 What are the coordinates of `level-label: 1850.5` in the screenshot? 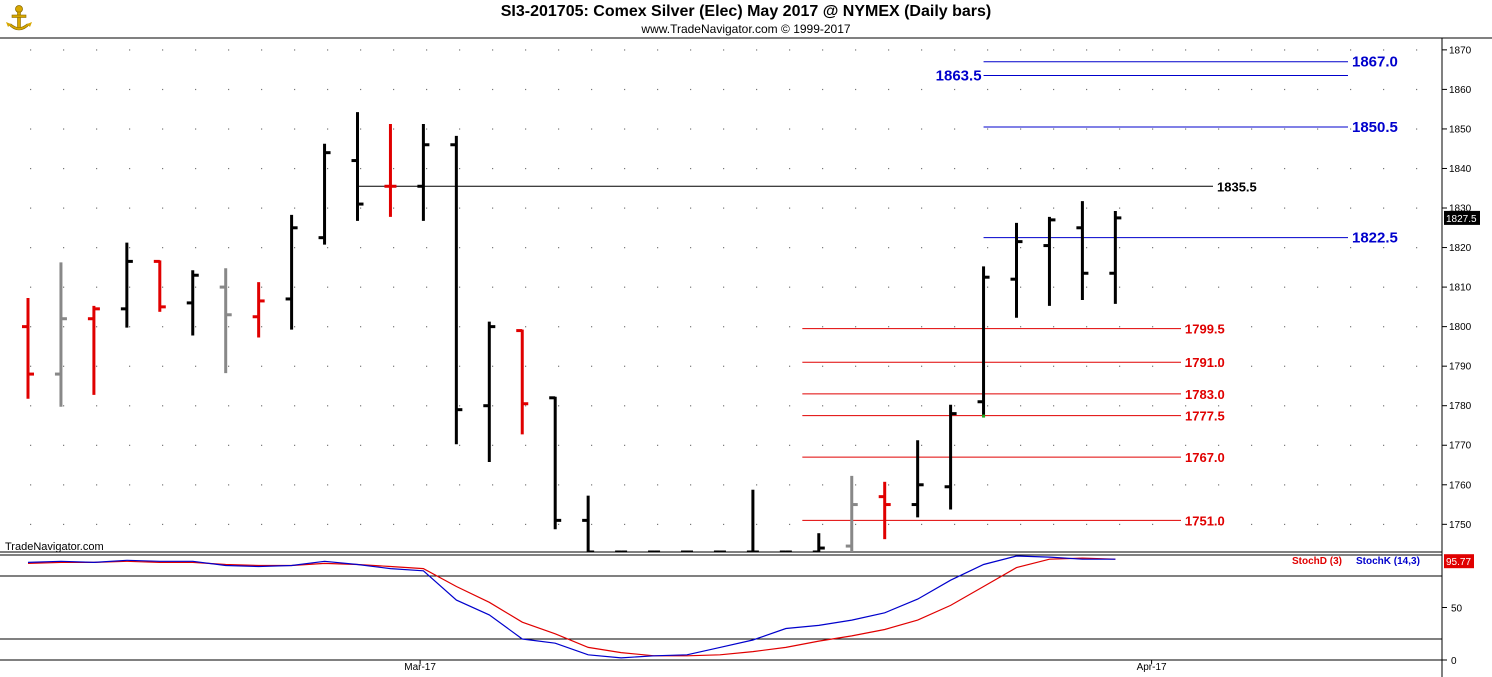 It's located at (1375, 127).